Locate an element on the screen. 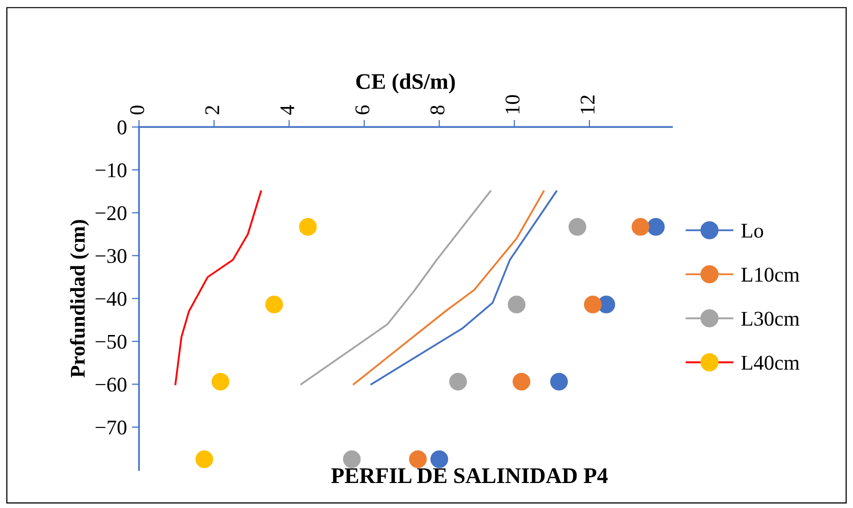 The width and height of the screenshot is (853, 508). legend-label: Lo is located at coordinates (752, 231).